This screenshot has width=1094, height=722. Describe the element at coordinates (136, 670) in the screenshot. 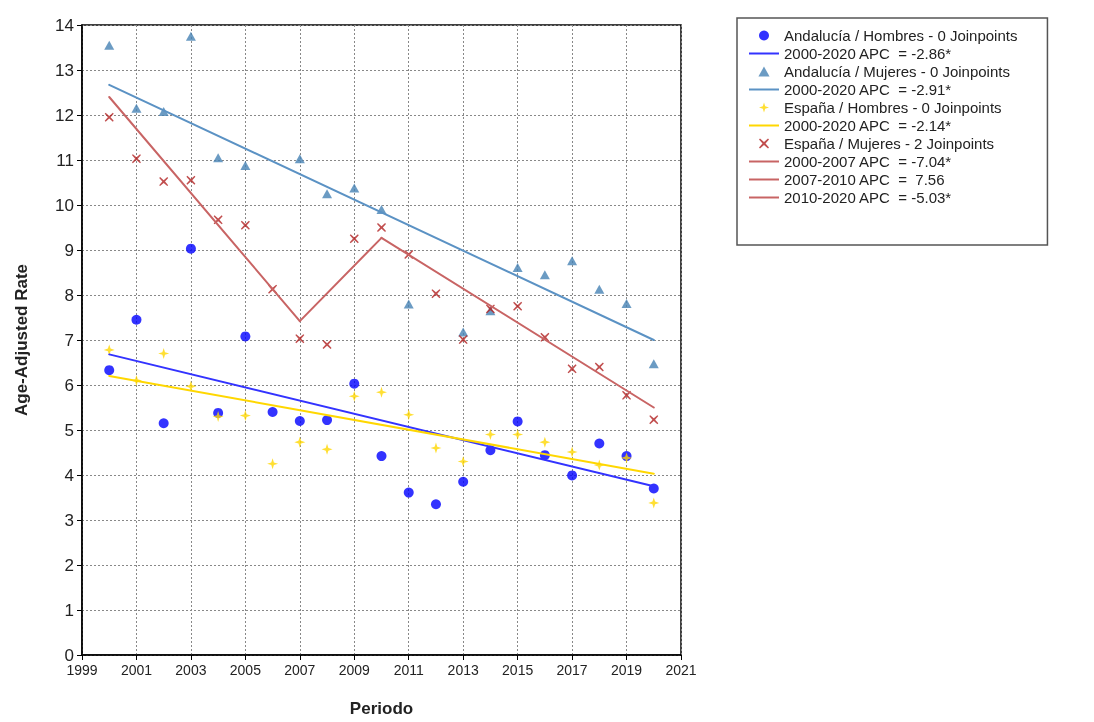

I see `x-tick-label: 2001` at that location.